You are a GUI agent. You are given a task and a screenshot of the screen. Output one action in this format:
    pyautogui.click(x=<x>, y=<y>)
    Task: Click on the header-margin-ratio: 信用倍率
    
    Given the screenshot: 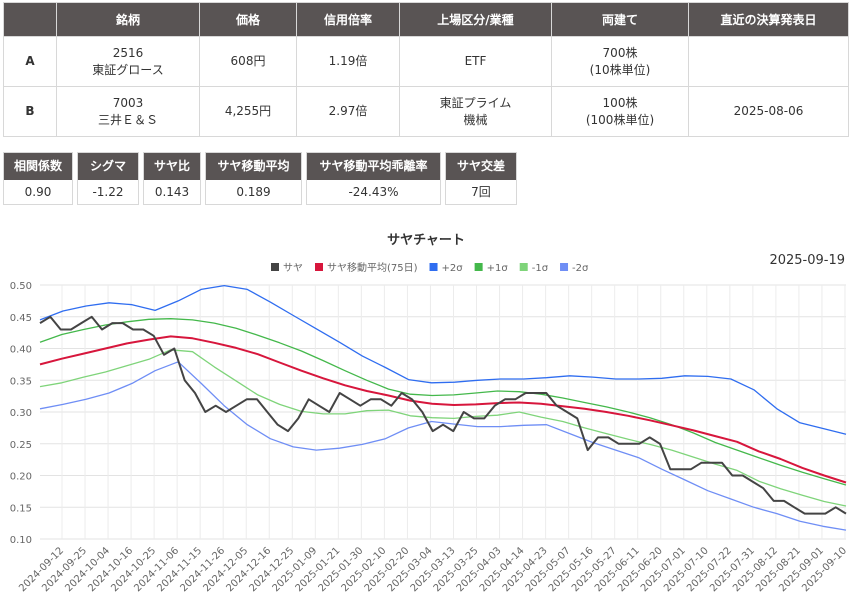 What is the action you would take?
    pyautogui.click(x=348, y=19)
    